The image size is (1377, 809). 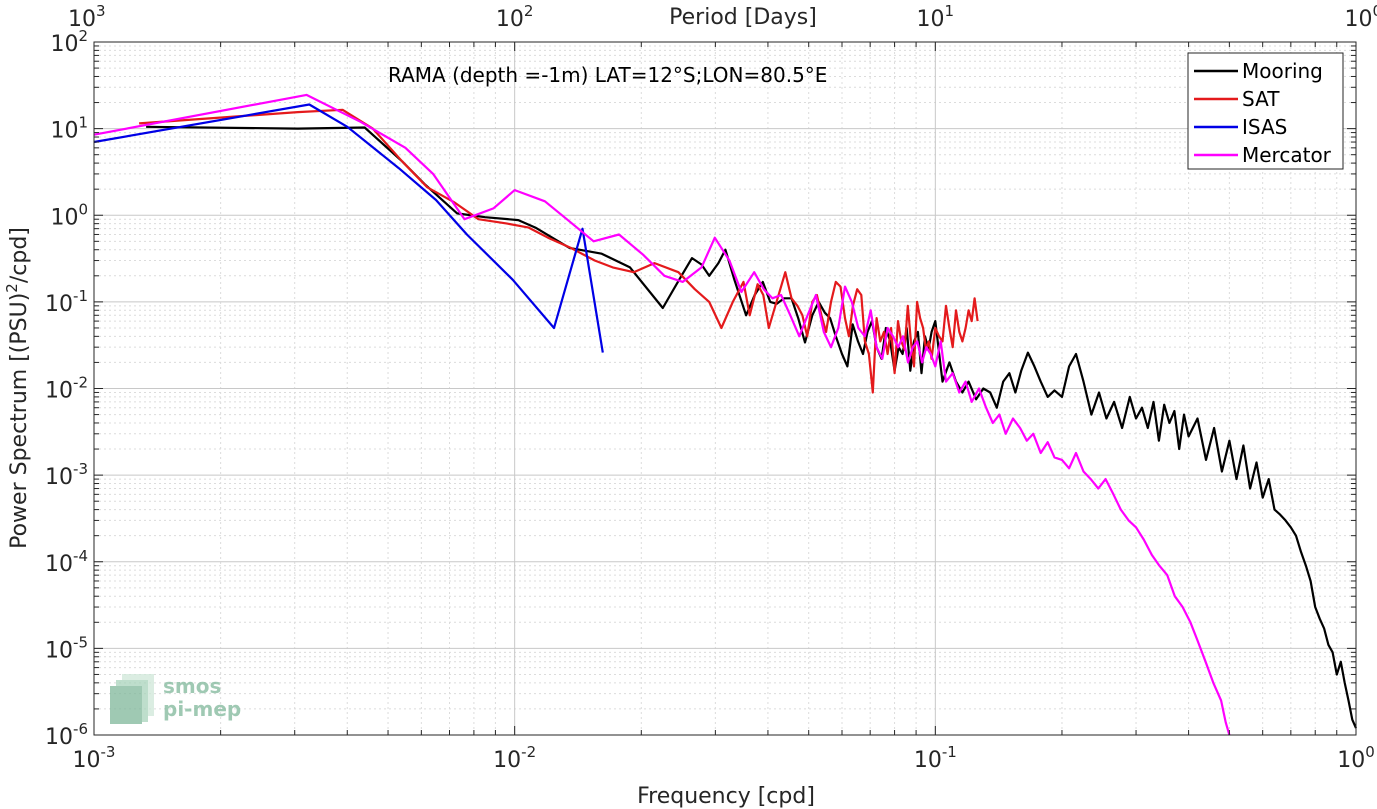 I want to click on top-tick-label-exp: 2, so click(x=529, y=11).